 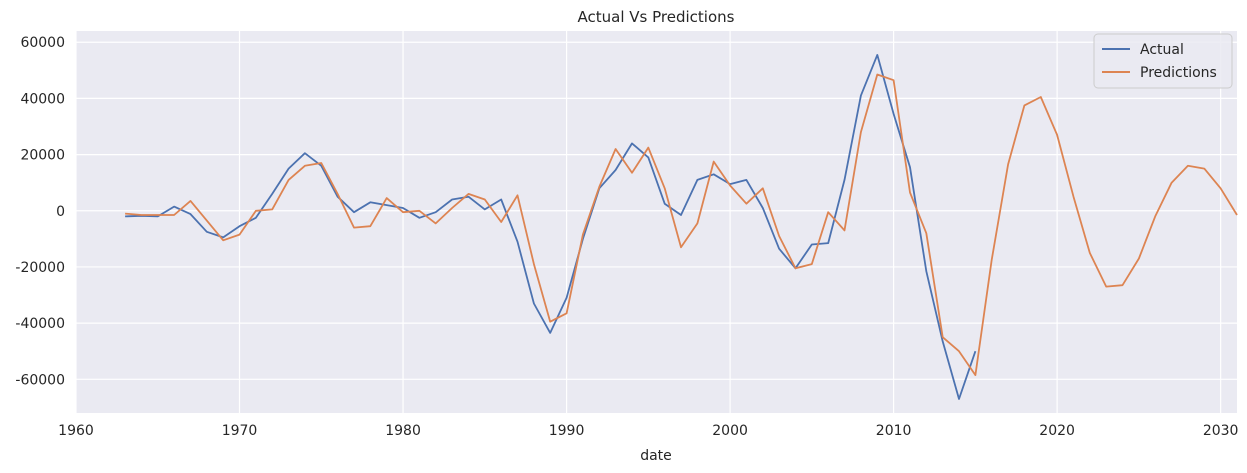 I want to click on x-tick-label: 1980, so click(x=403, y=431).